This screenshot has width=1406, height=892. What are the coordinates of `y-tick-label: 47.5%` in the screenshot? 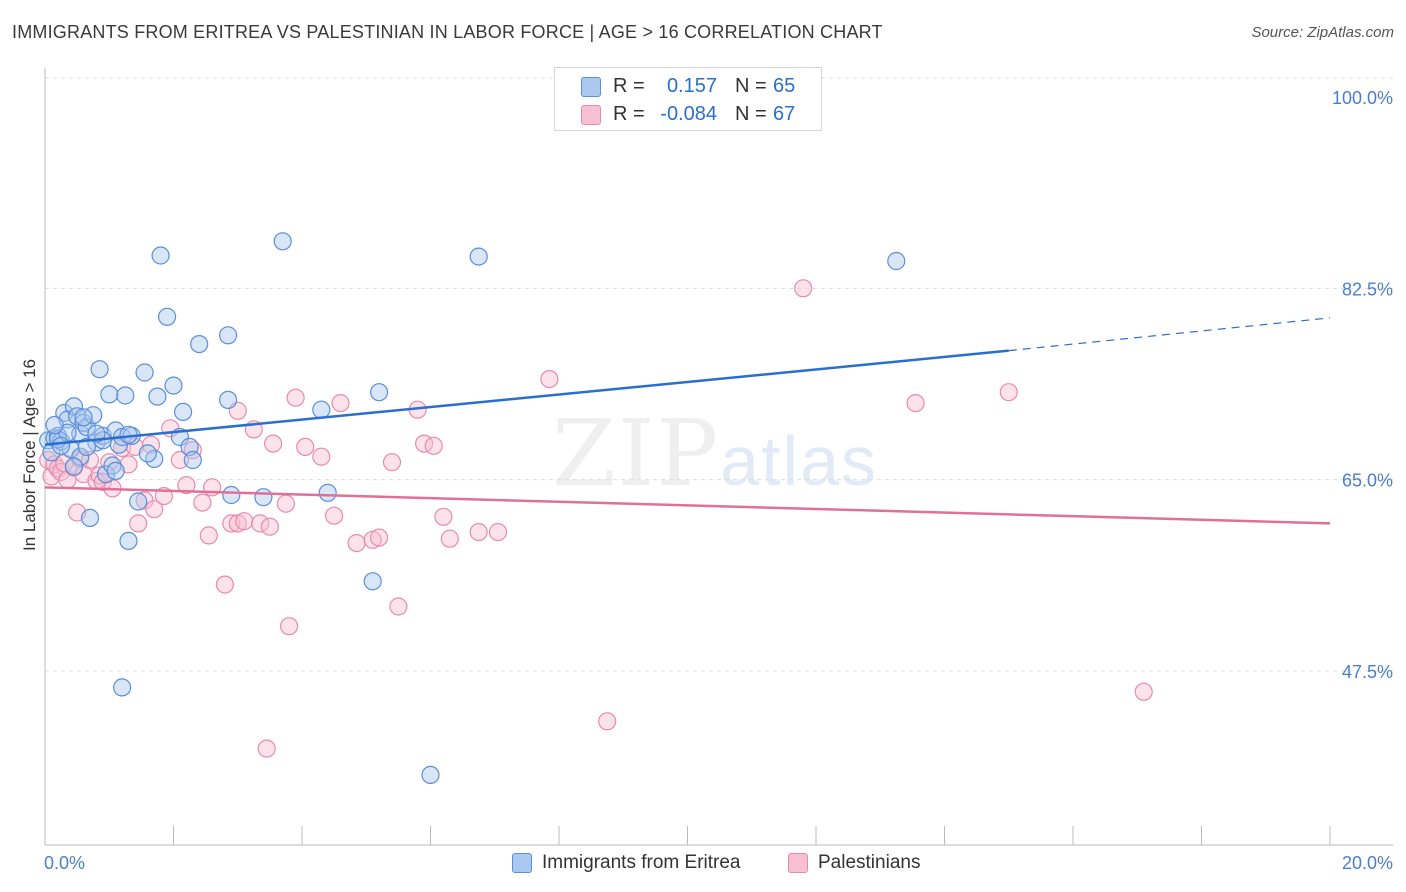 It's located at (1367, 672).